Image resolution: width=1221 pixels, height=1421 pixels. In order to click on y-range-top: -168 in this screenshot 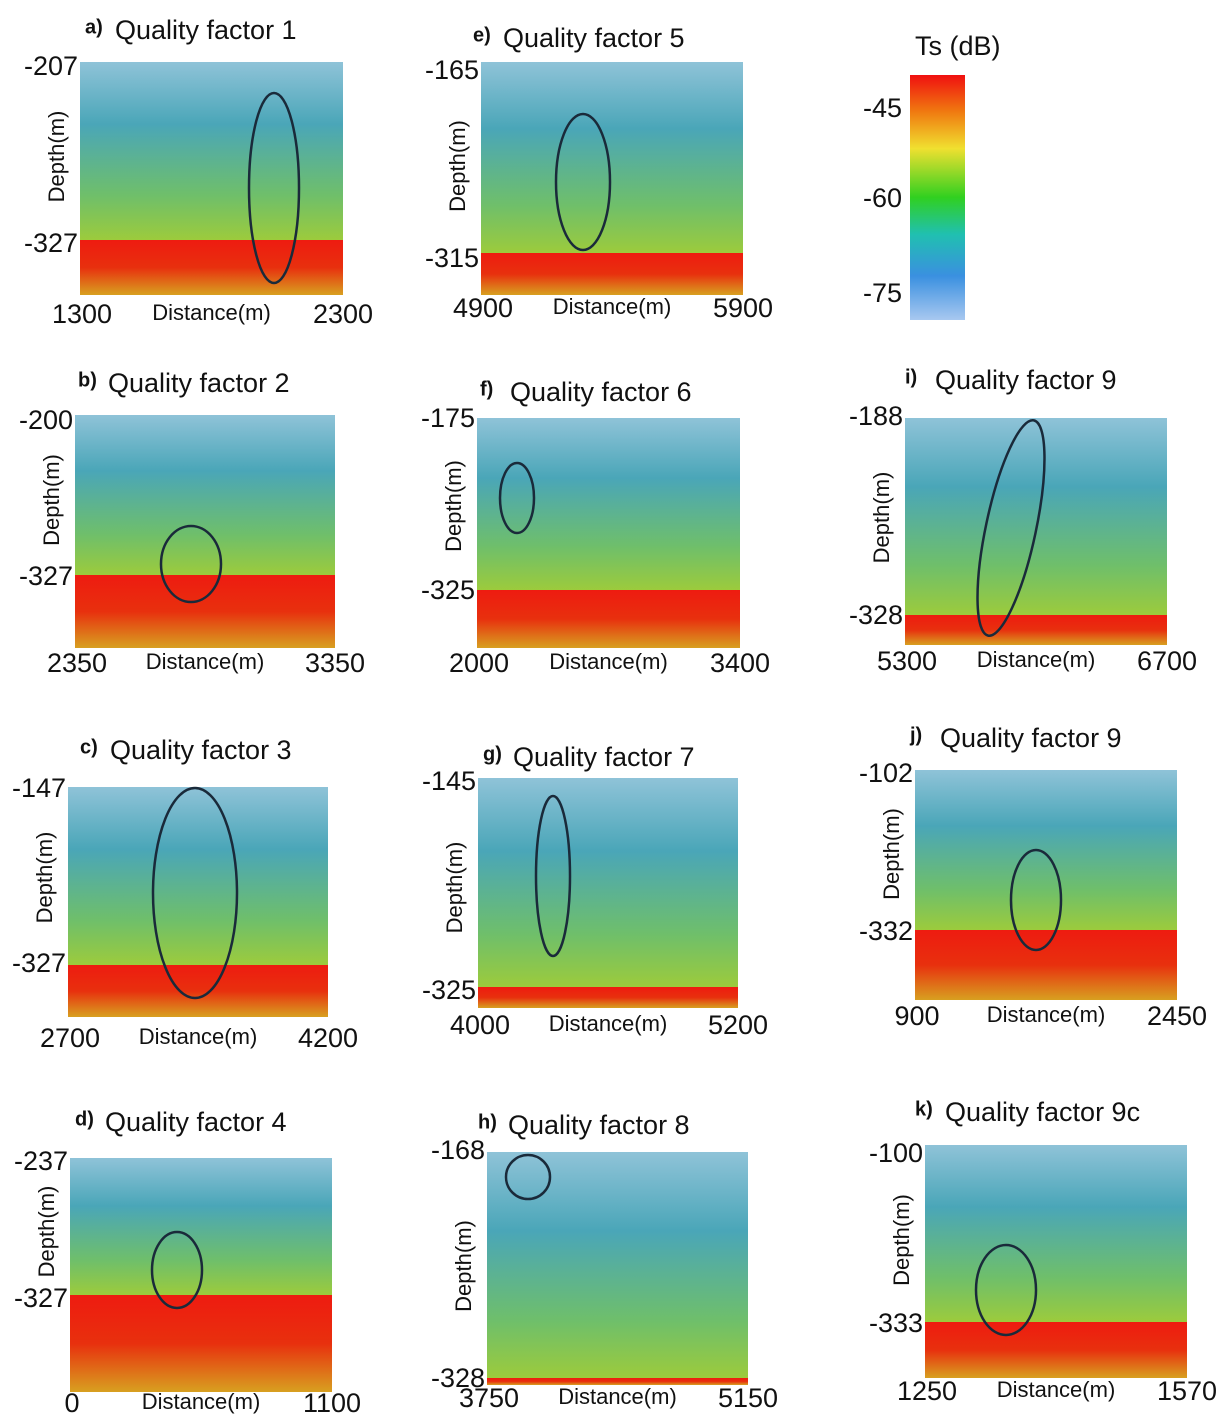, I will do `click(458, 1150)`.